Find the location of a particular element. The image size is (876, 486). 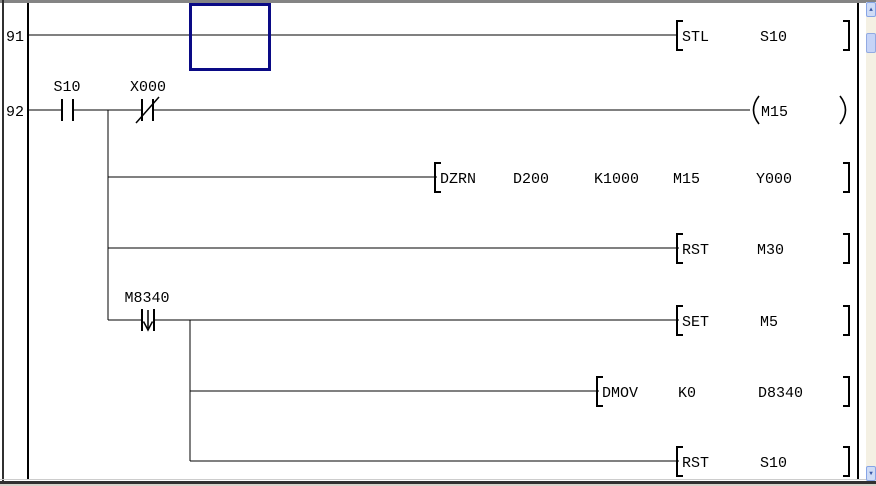

pane-bottom-hairline is located at coordinates (438, 479).